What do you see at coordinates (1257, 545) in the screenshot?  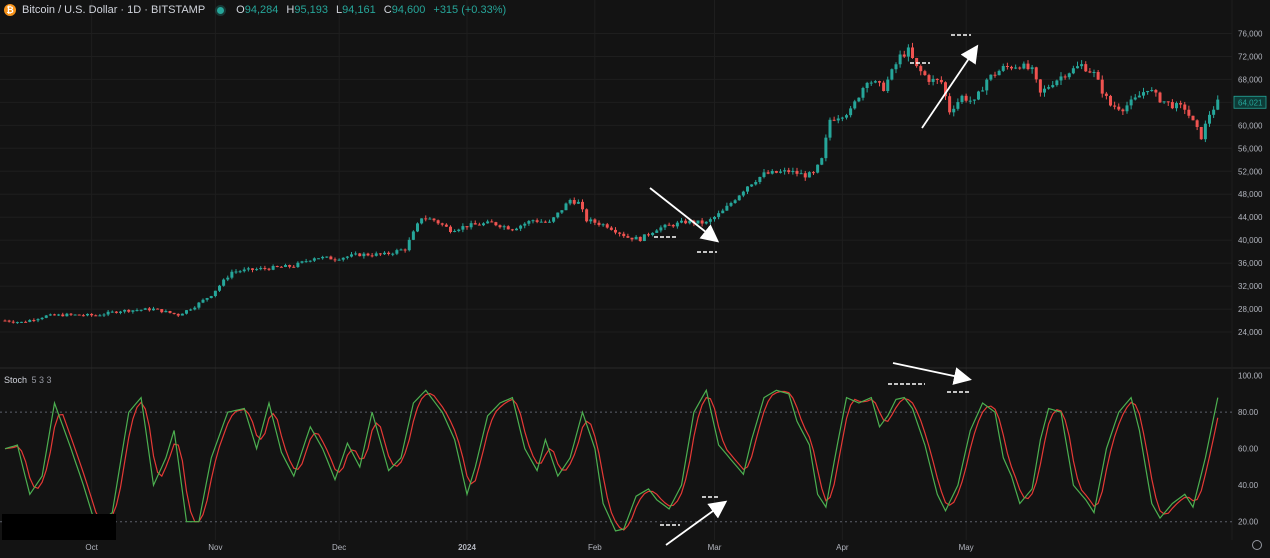 I see `gear-icon` at bounding box center [1257, 545].